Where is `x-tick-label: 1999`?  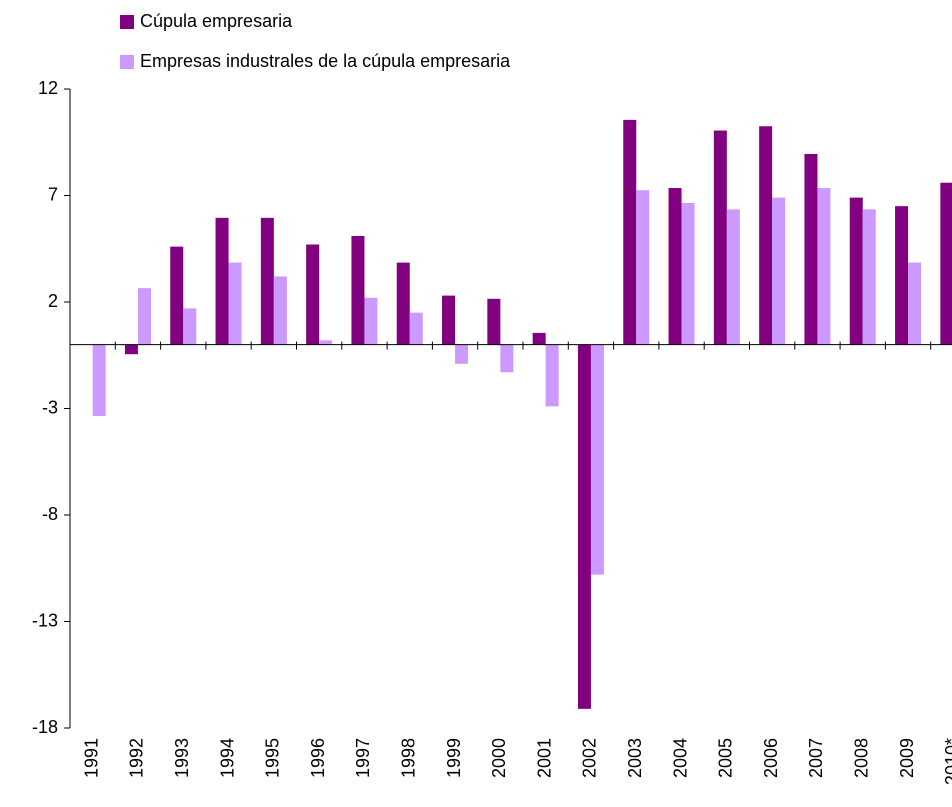
x-tick-label: 1999 is located at coordinates (454, 758).